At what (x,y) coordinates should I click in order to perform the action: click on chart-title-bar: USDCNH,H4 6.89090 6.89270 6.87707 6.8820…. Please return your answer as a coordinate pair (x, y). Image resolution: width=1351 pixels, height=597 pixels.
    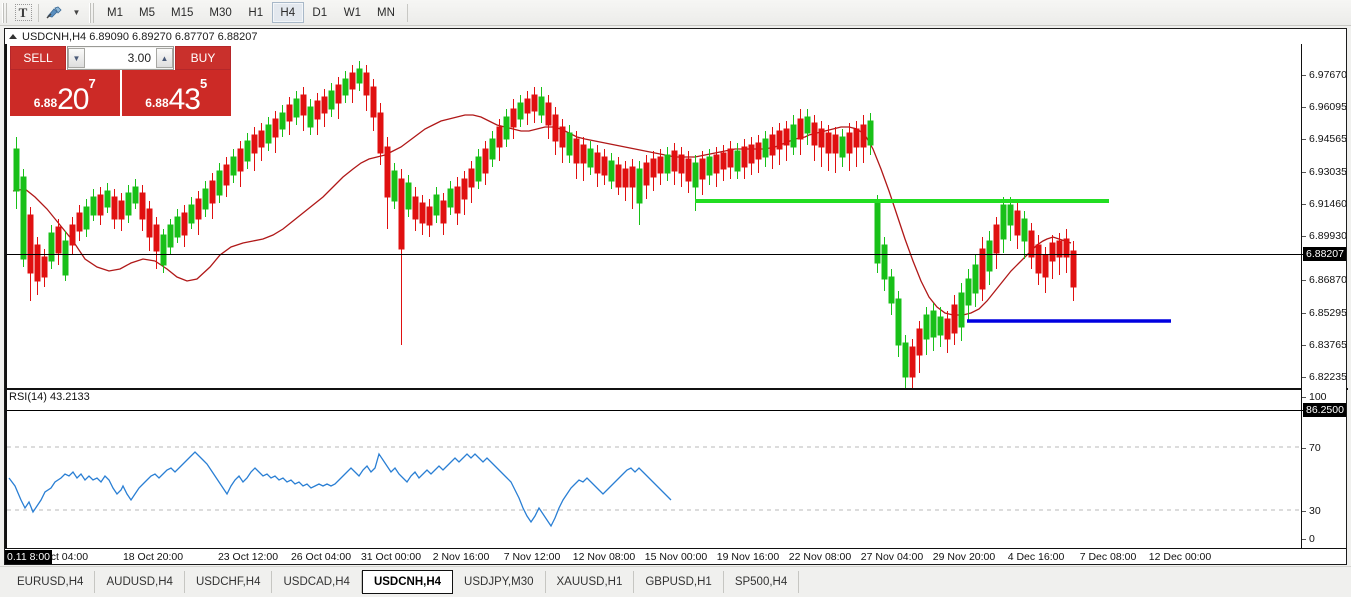
    Looking at the image, I should click on (675, 36).